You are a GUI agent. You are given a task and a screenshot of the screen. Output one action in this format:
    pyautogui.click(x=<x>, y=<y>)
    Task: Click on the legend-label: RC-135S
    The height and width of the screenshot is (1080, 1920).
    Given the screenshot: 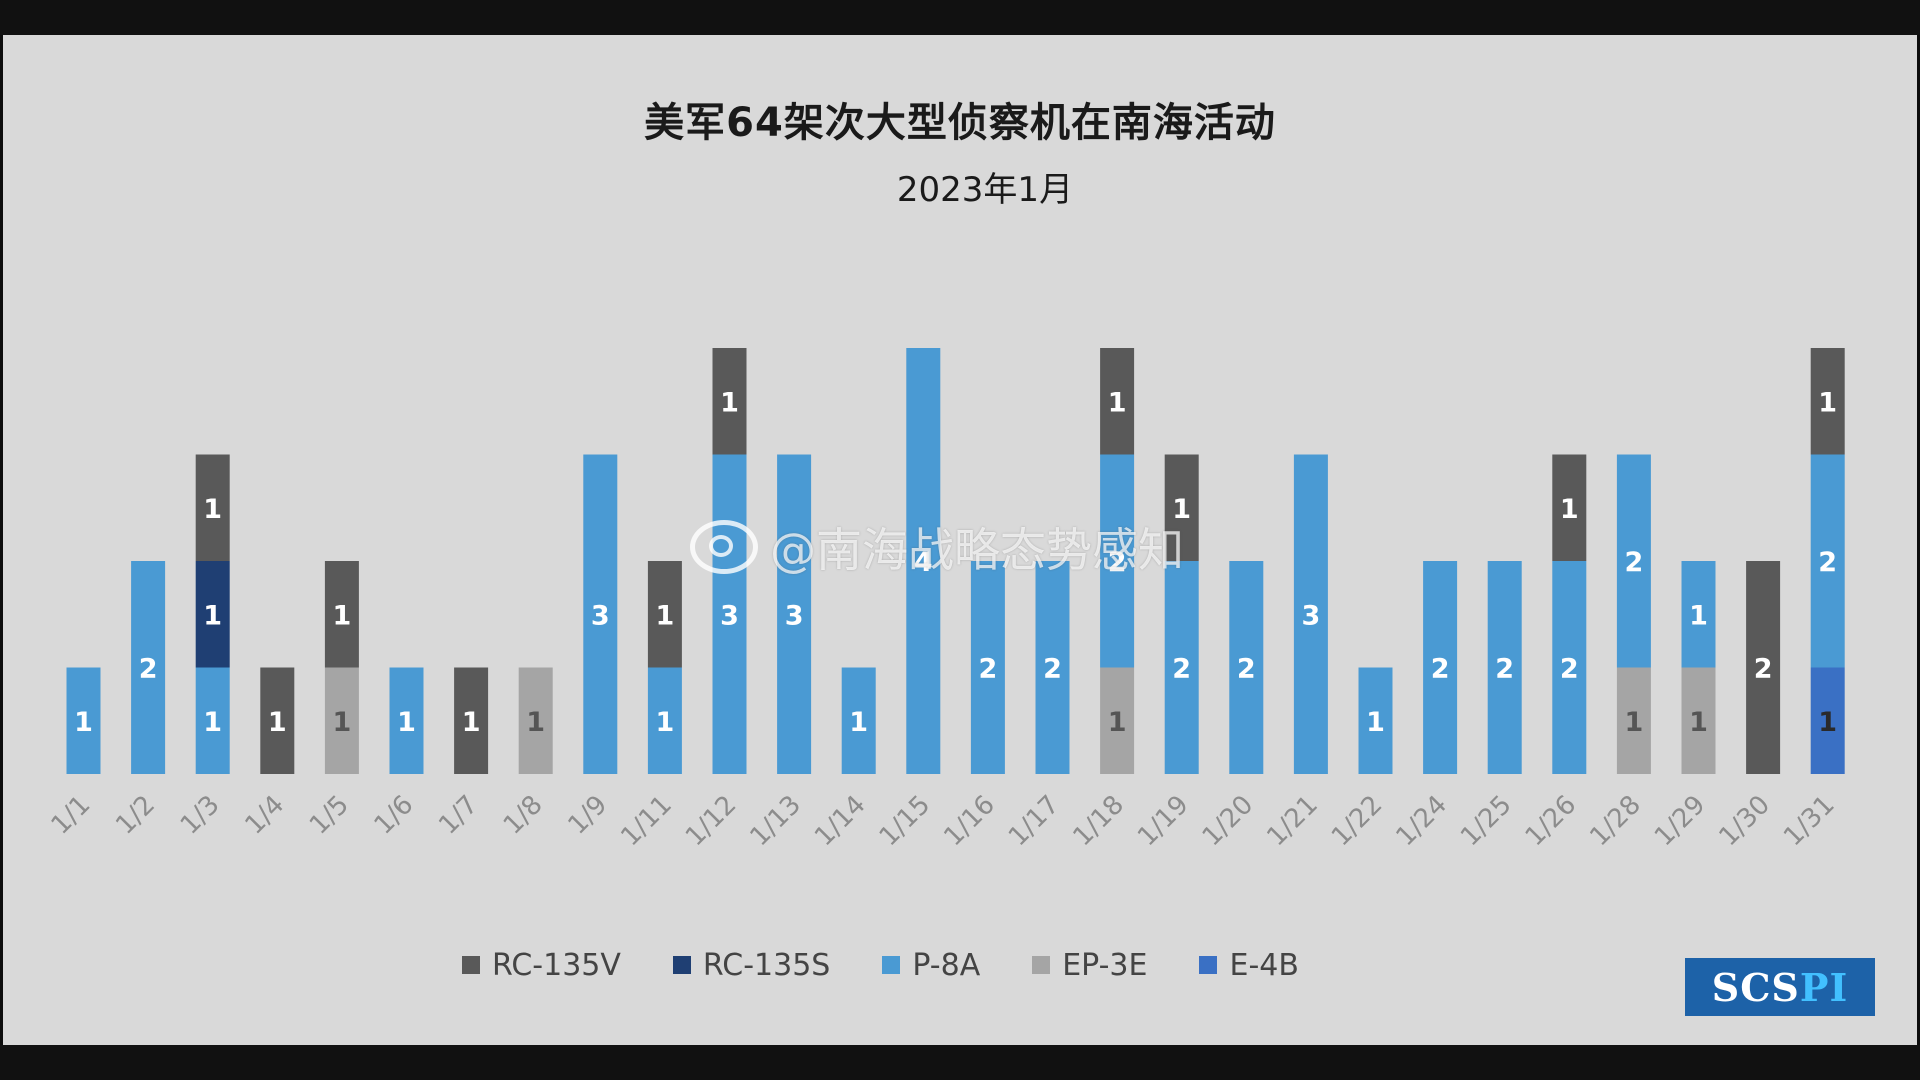 What is the action you would take?
    pyautogui.click(x=766, y=965)
    